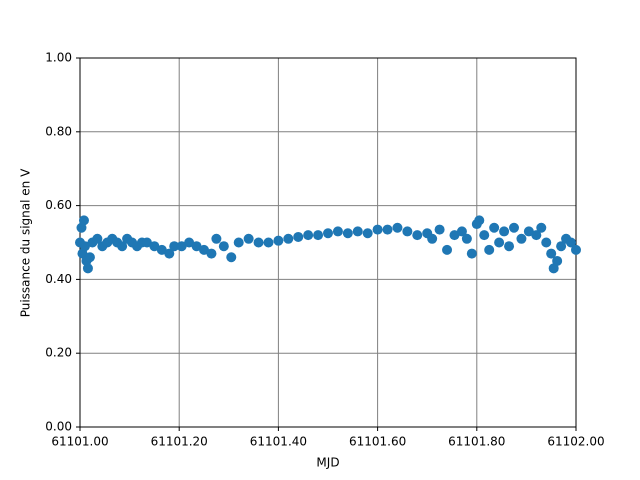 This screenshot has width=640, height=480. Describe the element at coordinates (179, 442) in the screenshot. I see `x-tick-label: 61101.20` at that location.